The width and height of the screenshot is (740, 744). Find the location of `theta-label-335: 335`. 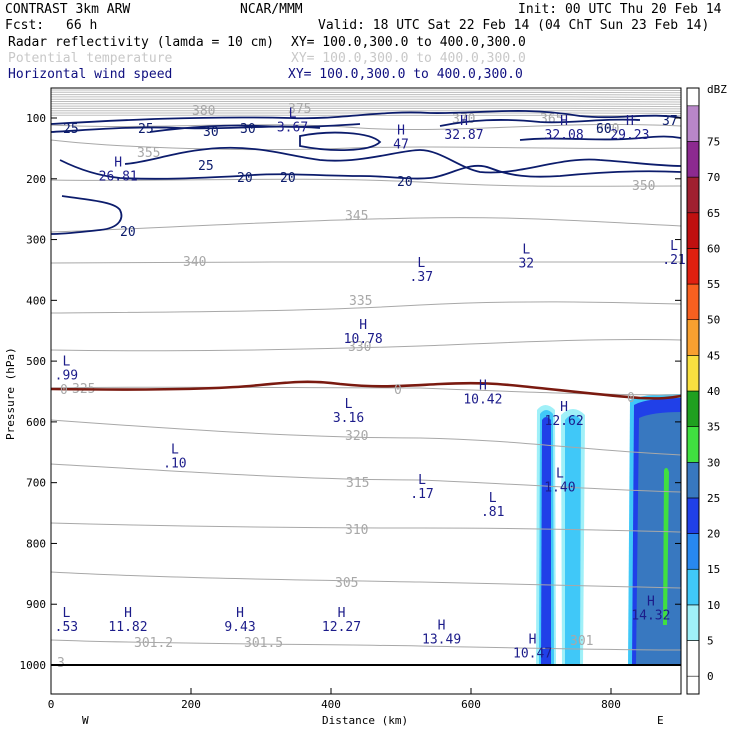

theta-label-335: 335 is located at coordinates (360, 301).